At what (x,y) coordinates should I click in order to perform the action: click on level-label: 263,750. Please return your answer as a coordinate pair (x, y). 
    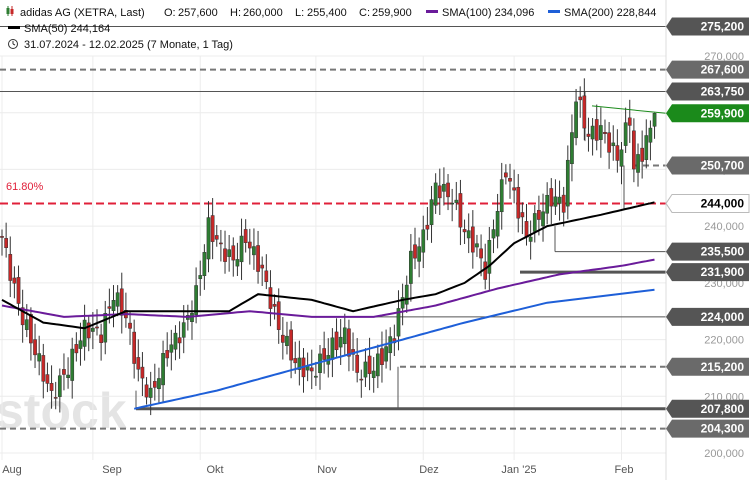
    Looking at the image, I should click on (707, 91).